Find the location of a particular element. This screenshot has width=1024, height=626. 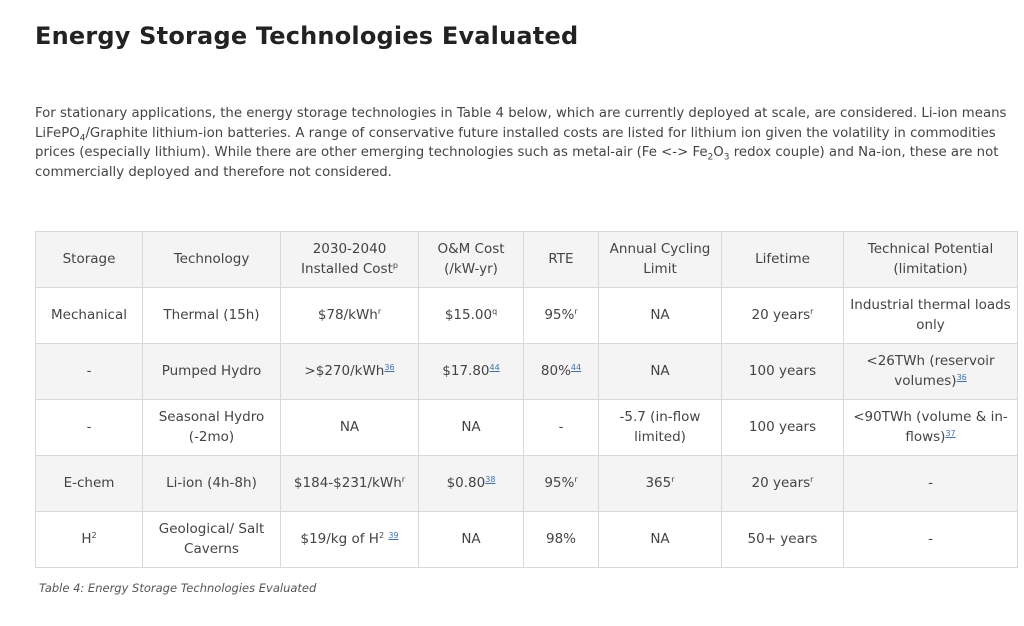

footnote-link: 39 is located at coordinates (393, 535).